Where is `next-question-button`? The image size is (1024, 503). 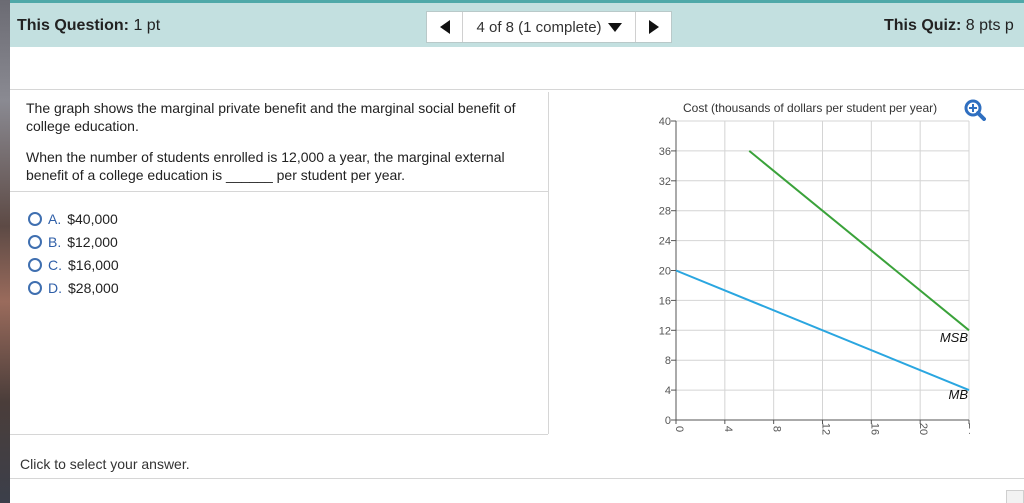 next-question-button is located at coordinates (653, 27).